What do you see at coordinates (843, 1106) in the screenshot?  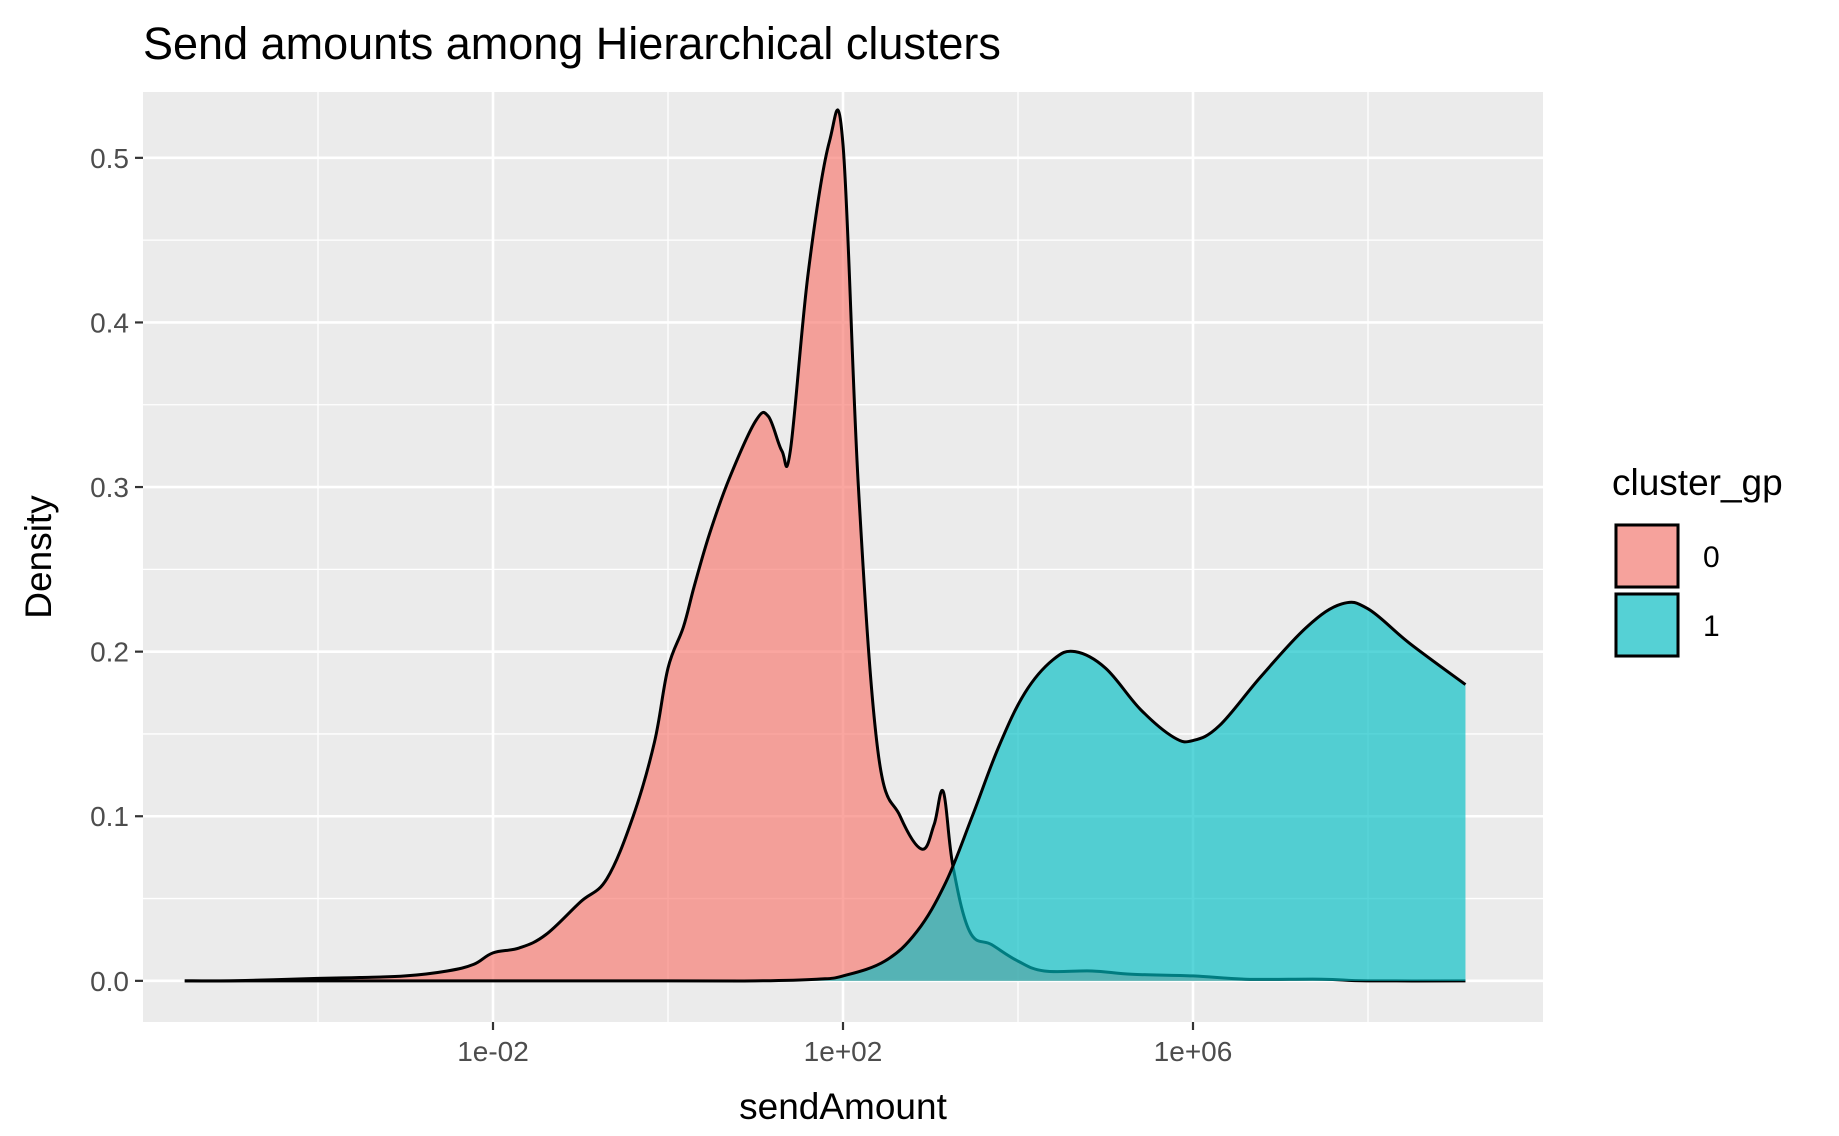 I see `x-axis-title: sendAmount` at bounding box center [843, 1106].